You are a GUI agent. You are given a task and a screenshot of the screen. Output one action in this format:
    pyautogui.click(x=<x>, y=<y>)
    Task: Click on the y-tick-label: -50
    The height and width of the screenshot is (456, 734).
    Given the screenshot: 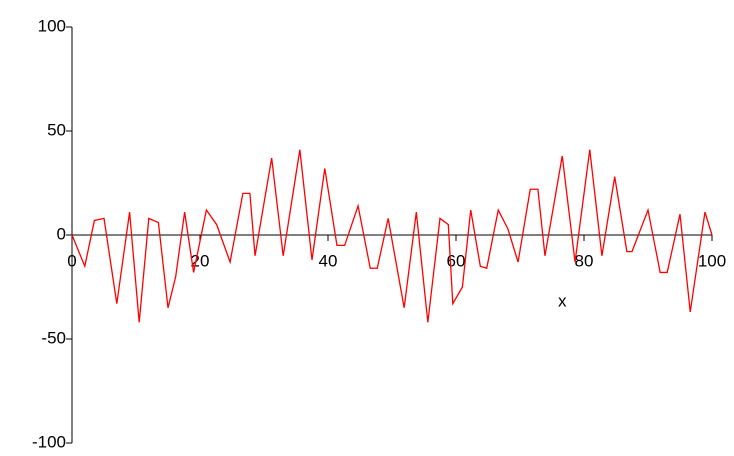 What is the action you would take?
    pyautogui.click(x=53, y=337)
    